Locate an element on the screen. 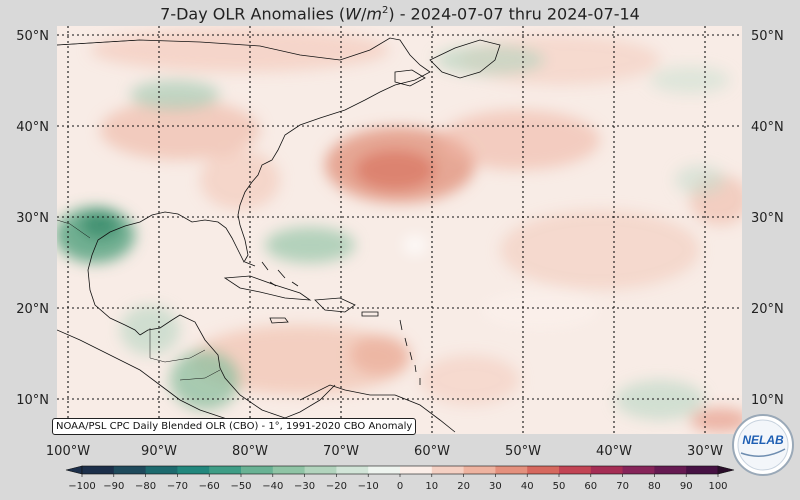 This screenshot has height=500, width=800. latitude-labels-left: 50°N 40°N 30°N 20°N 10°N is located at coordinates (32, 218).